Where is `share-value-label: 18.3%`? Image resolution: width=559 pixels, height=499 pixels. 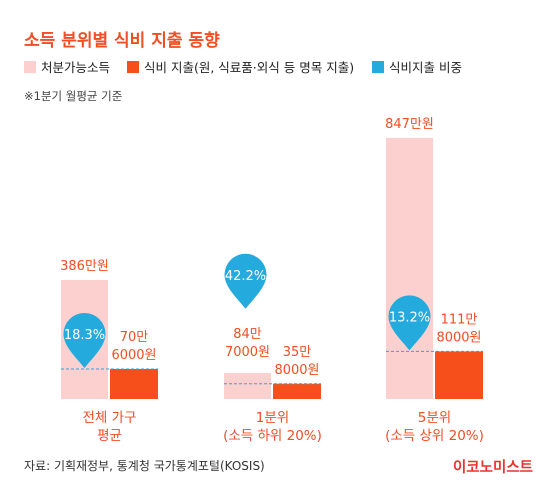
share-value-label: 18.3% is located at coordinates (84, 335).